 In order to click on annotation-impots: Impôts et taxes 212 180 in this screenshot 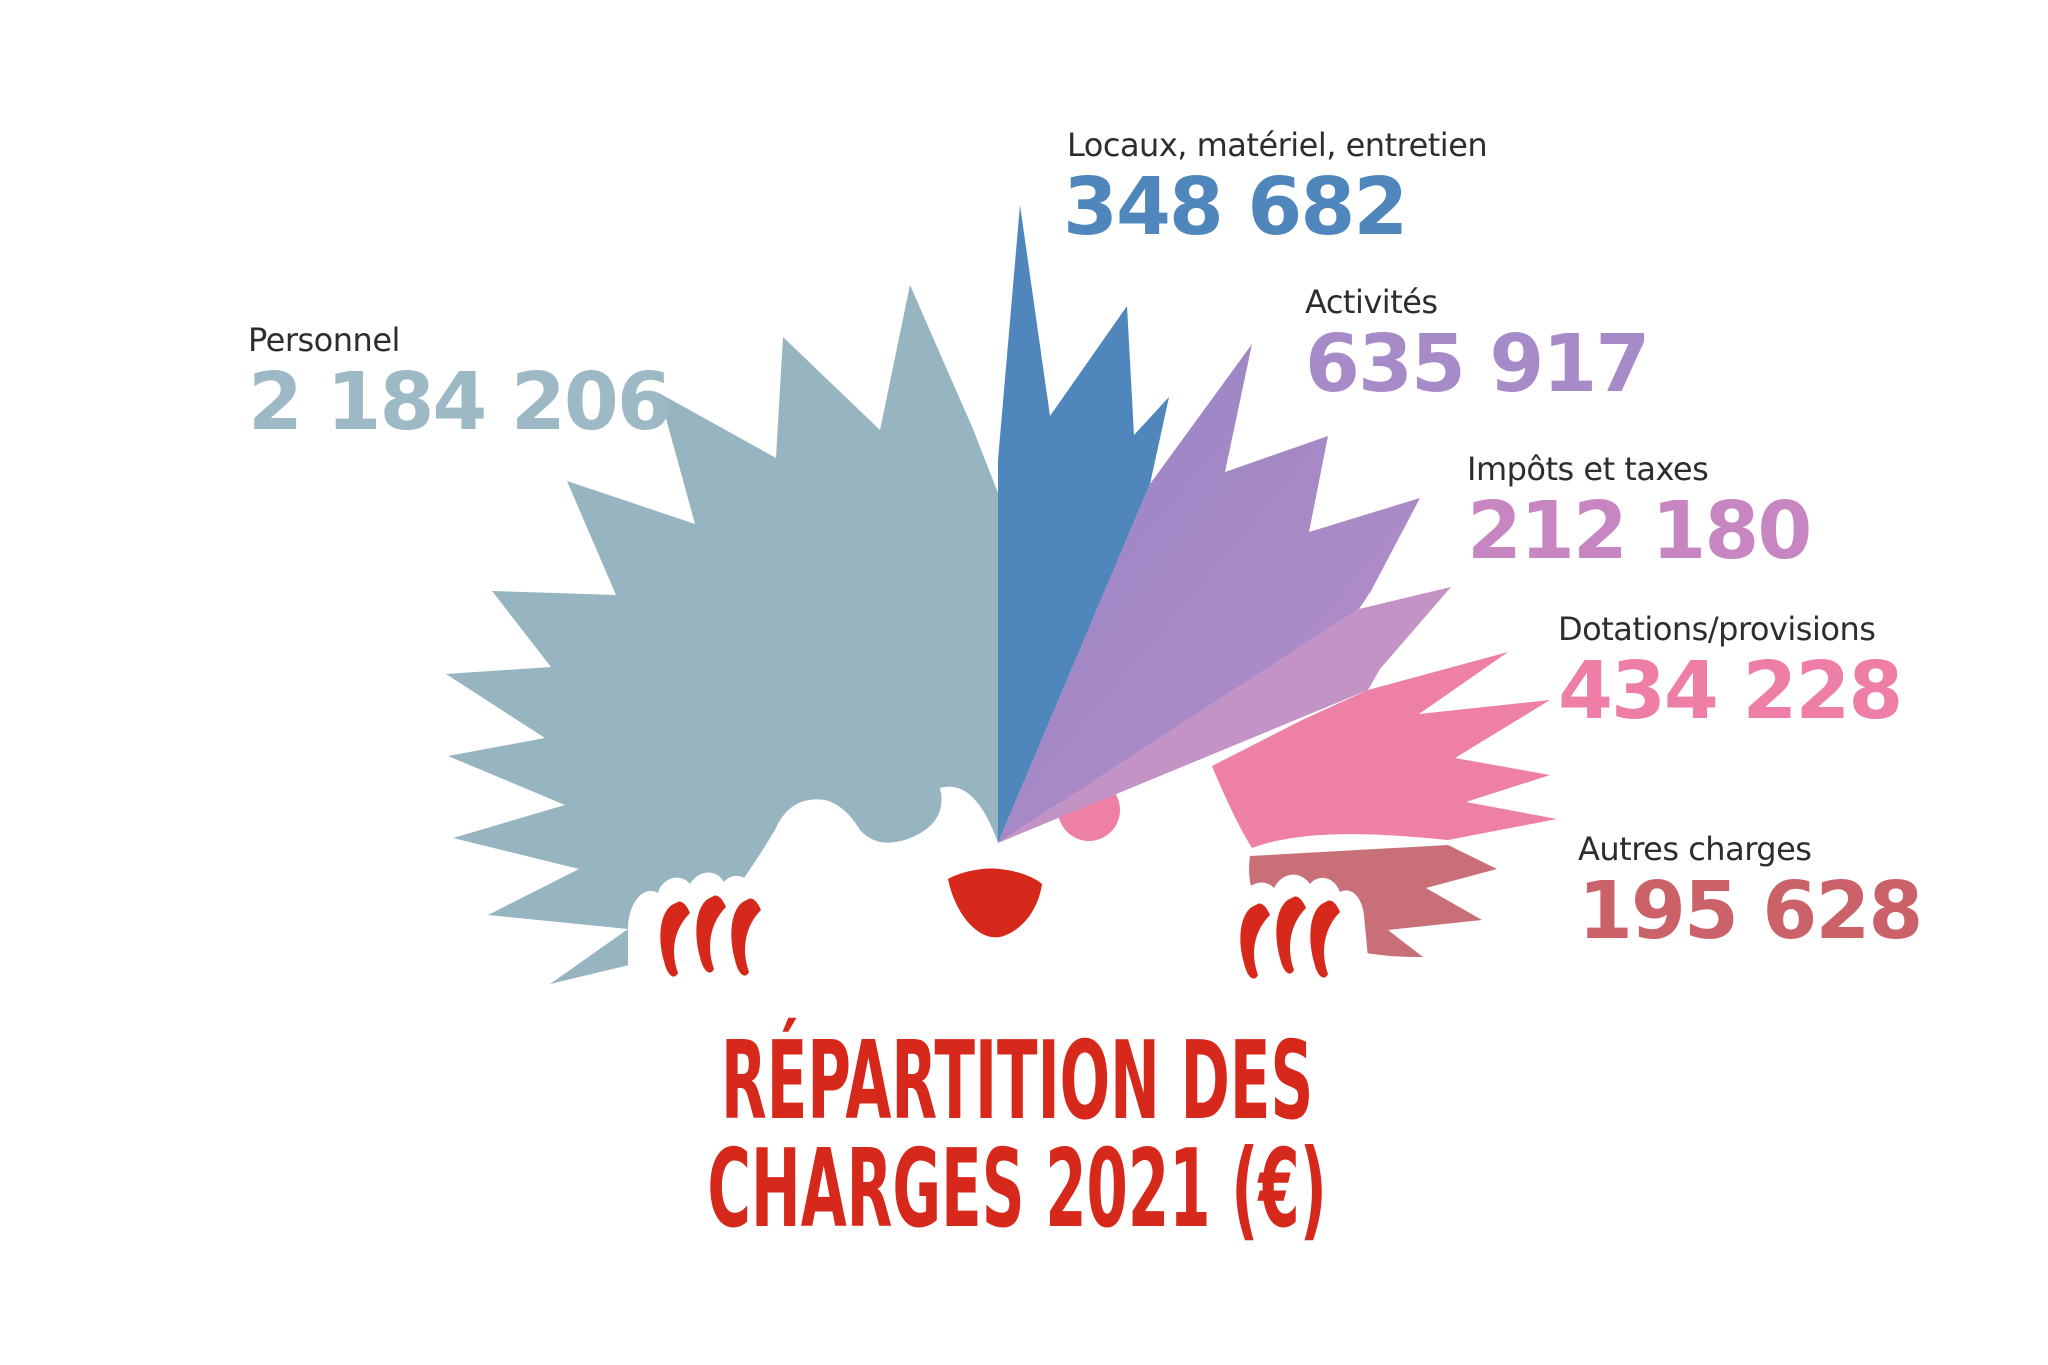, I will do `click(1639, 513)`.